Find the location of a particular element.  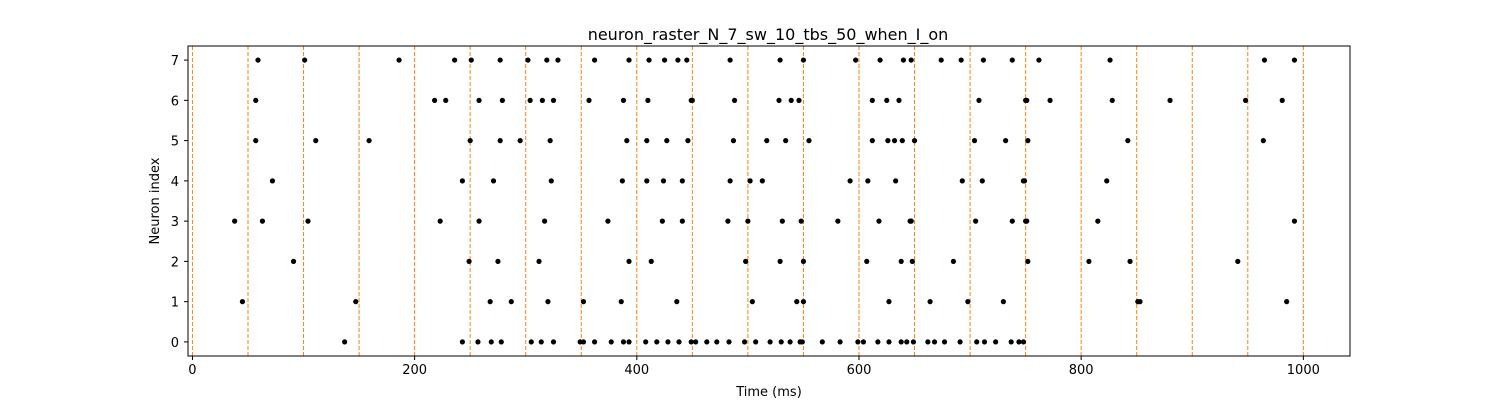

x-axis-ticks: 0 200 400 600 800 1000 is located at coordinates (754, 367).